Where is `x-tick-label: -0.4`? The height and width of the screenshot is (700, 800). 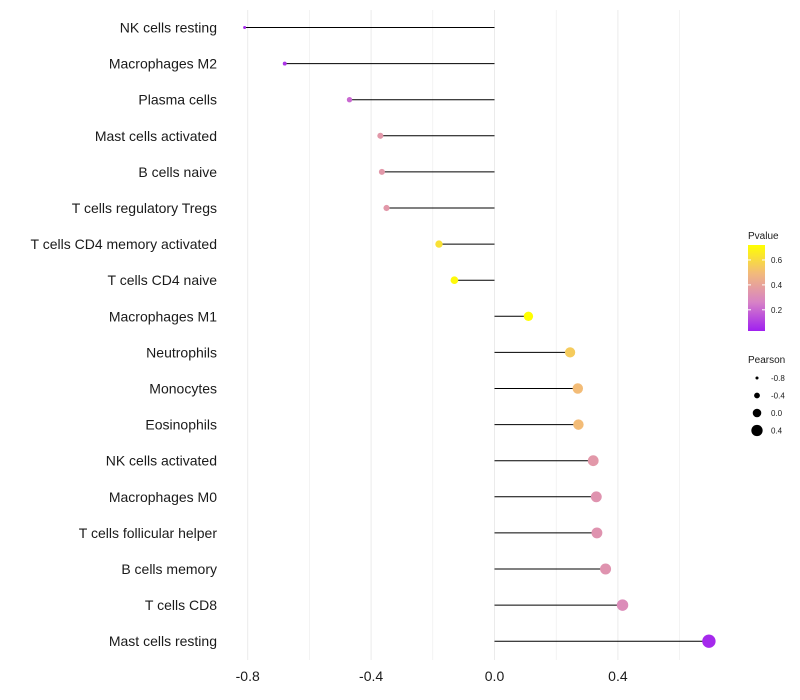 x-tick-label: -0.4 is located at coordinates (371, 676).